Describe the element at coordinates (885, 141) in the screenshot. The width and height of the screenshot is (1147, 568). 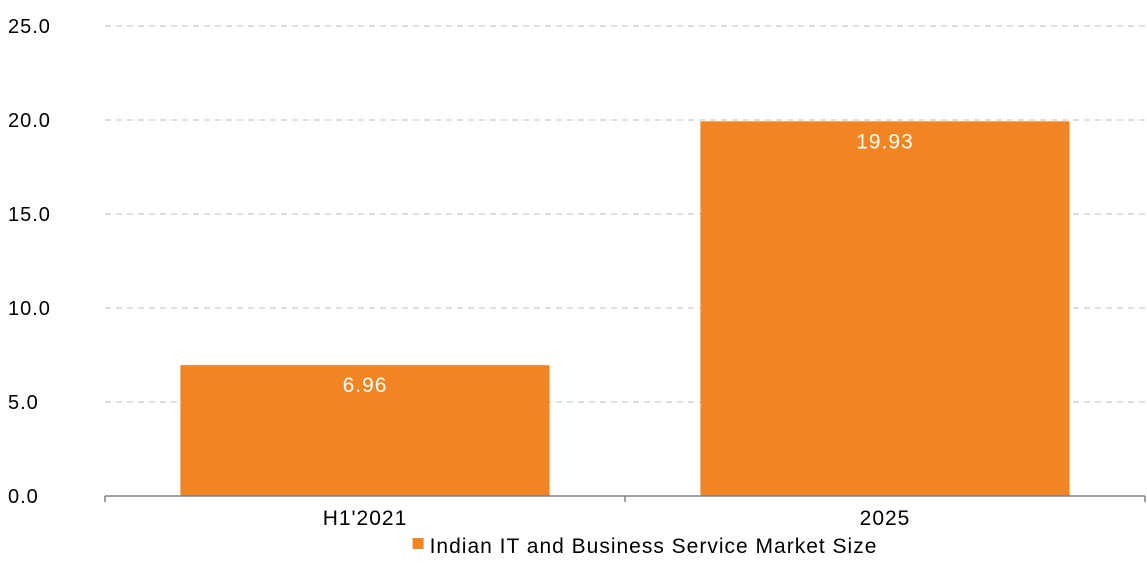
I see `data-label: 19.93` at that location.